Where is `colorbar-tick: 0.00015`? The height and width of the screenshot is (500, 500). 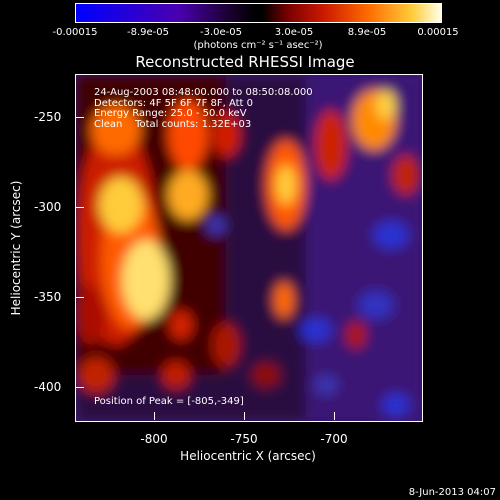
colorbar-tick: 0.00015 is located at coordinates (438, 32).